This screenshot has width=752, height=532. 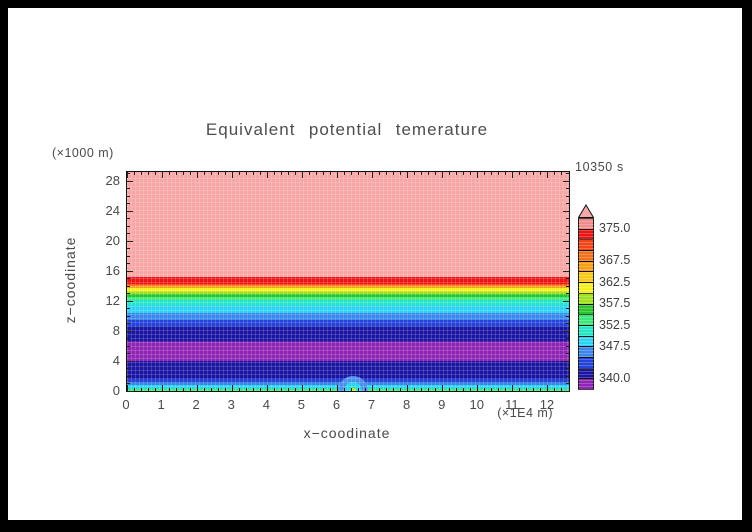 What do you see at coordinates (615, 281) in the screenshot?
I see `colorbar-label: 362.5` at bounding box center [615, 281].